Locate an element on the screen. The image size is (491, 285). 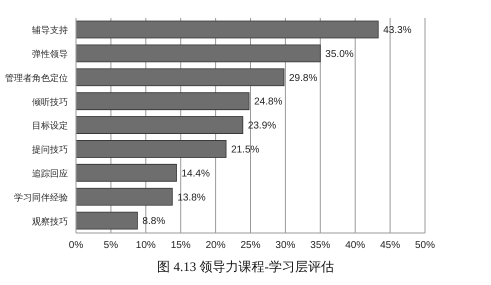
data-label: 8.8% is located at coordinates (154, 222).